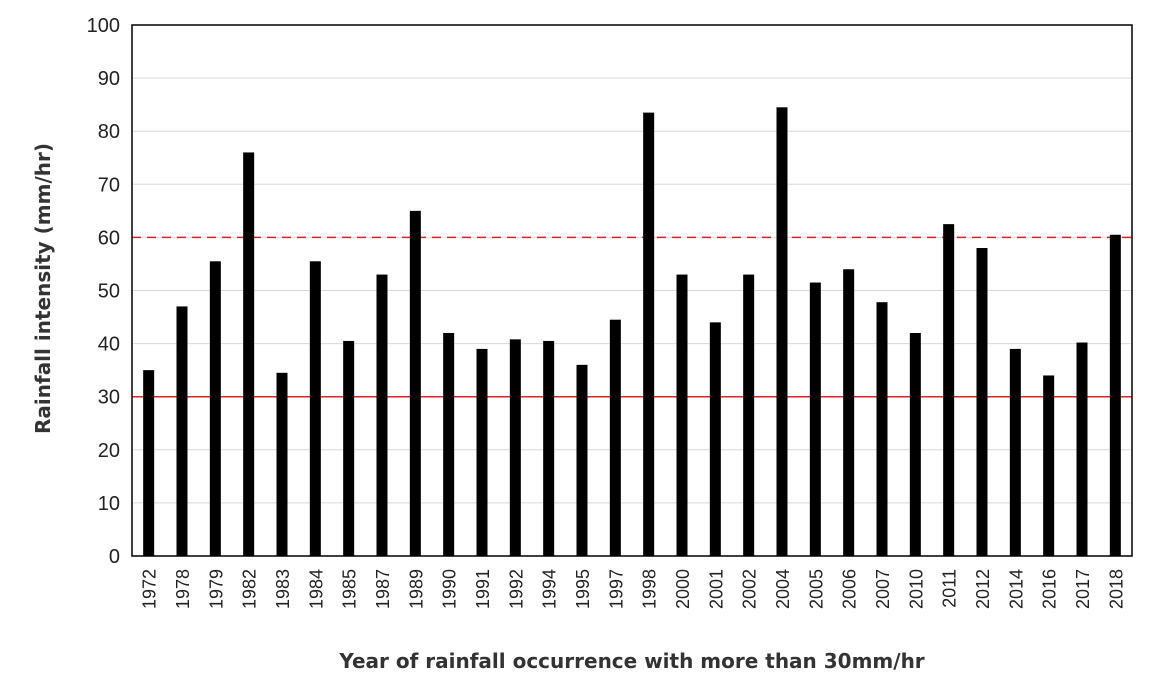 The image size is (1167, 691). I want to click on y-tick-label: 20, so click(109, 451).